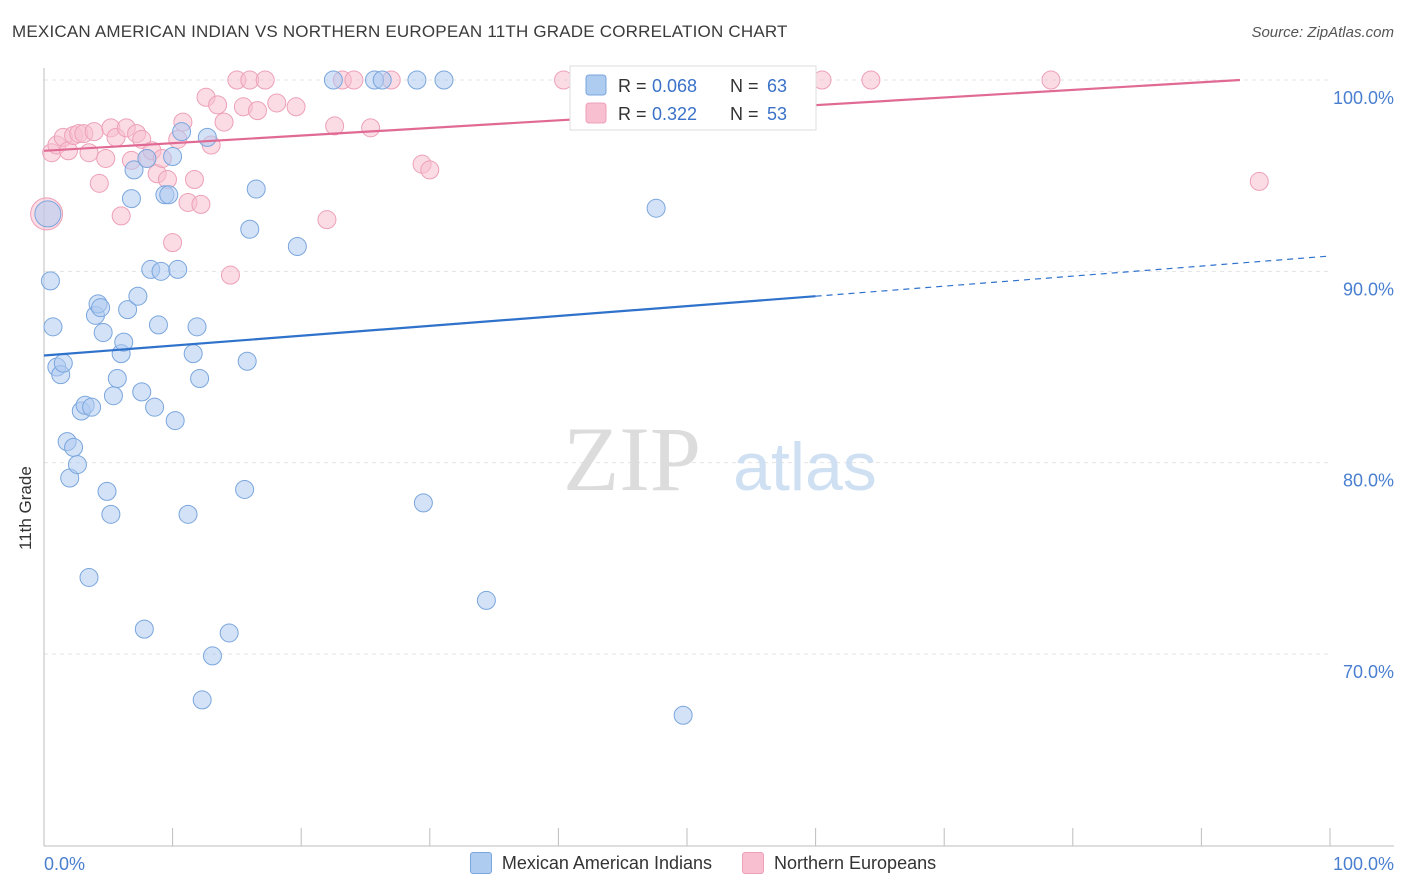  I want to click on legend-n-value-pink: 53, so click(777, 114).